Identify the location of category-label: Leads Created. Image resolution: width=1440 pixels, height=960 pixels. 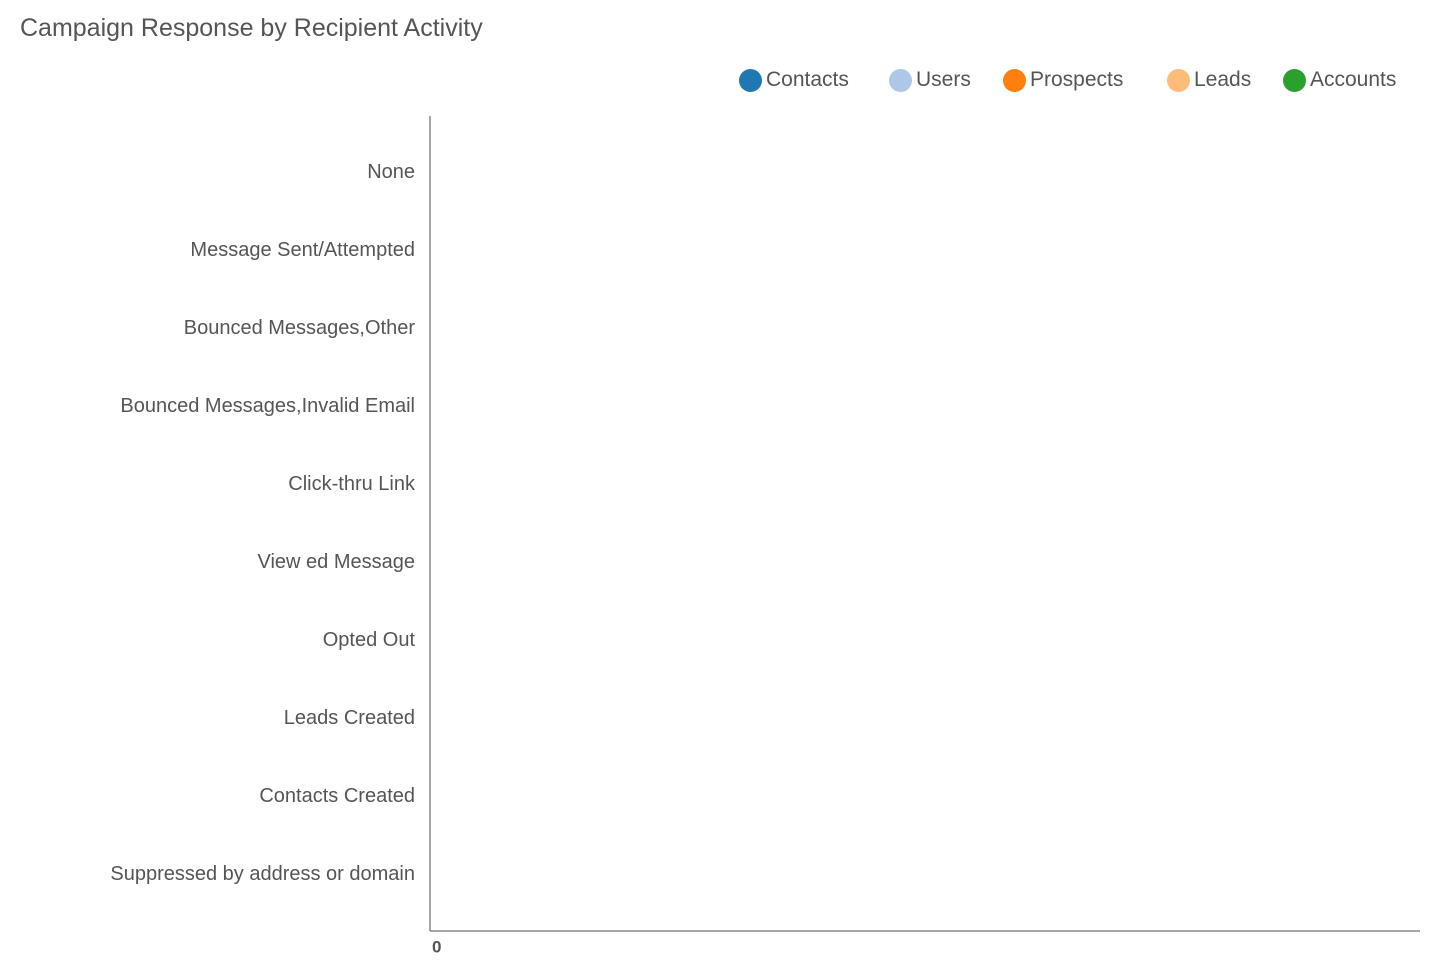
(349, 718).